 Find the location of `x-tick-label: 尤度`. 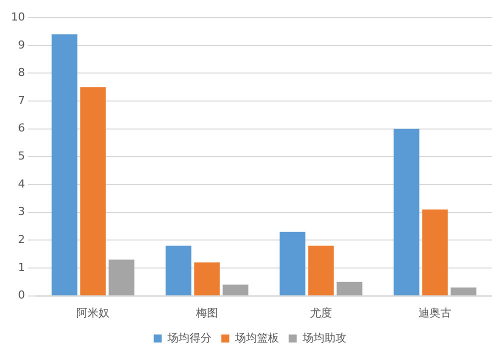

x-tick-label: 尤度 is located at coordinates (321, 313).